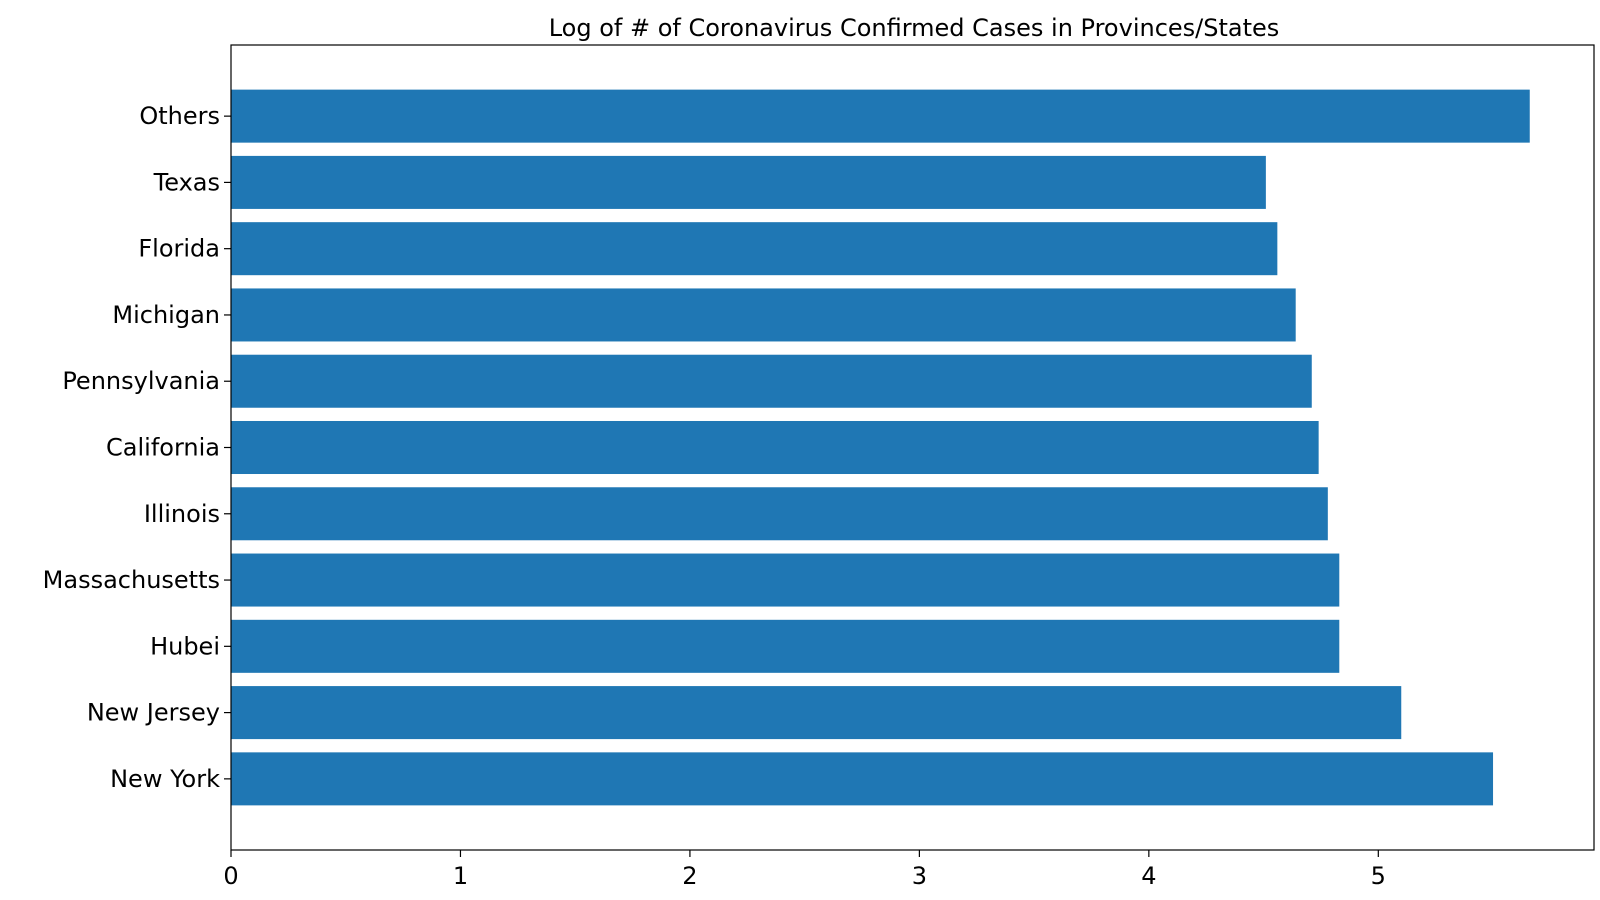  Describe the element at coordinates (919, 876) in the screenshot. I see `x-tick-label: 3` at that location.